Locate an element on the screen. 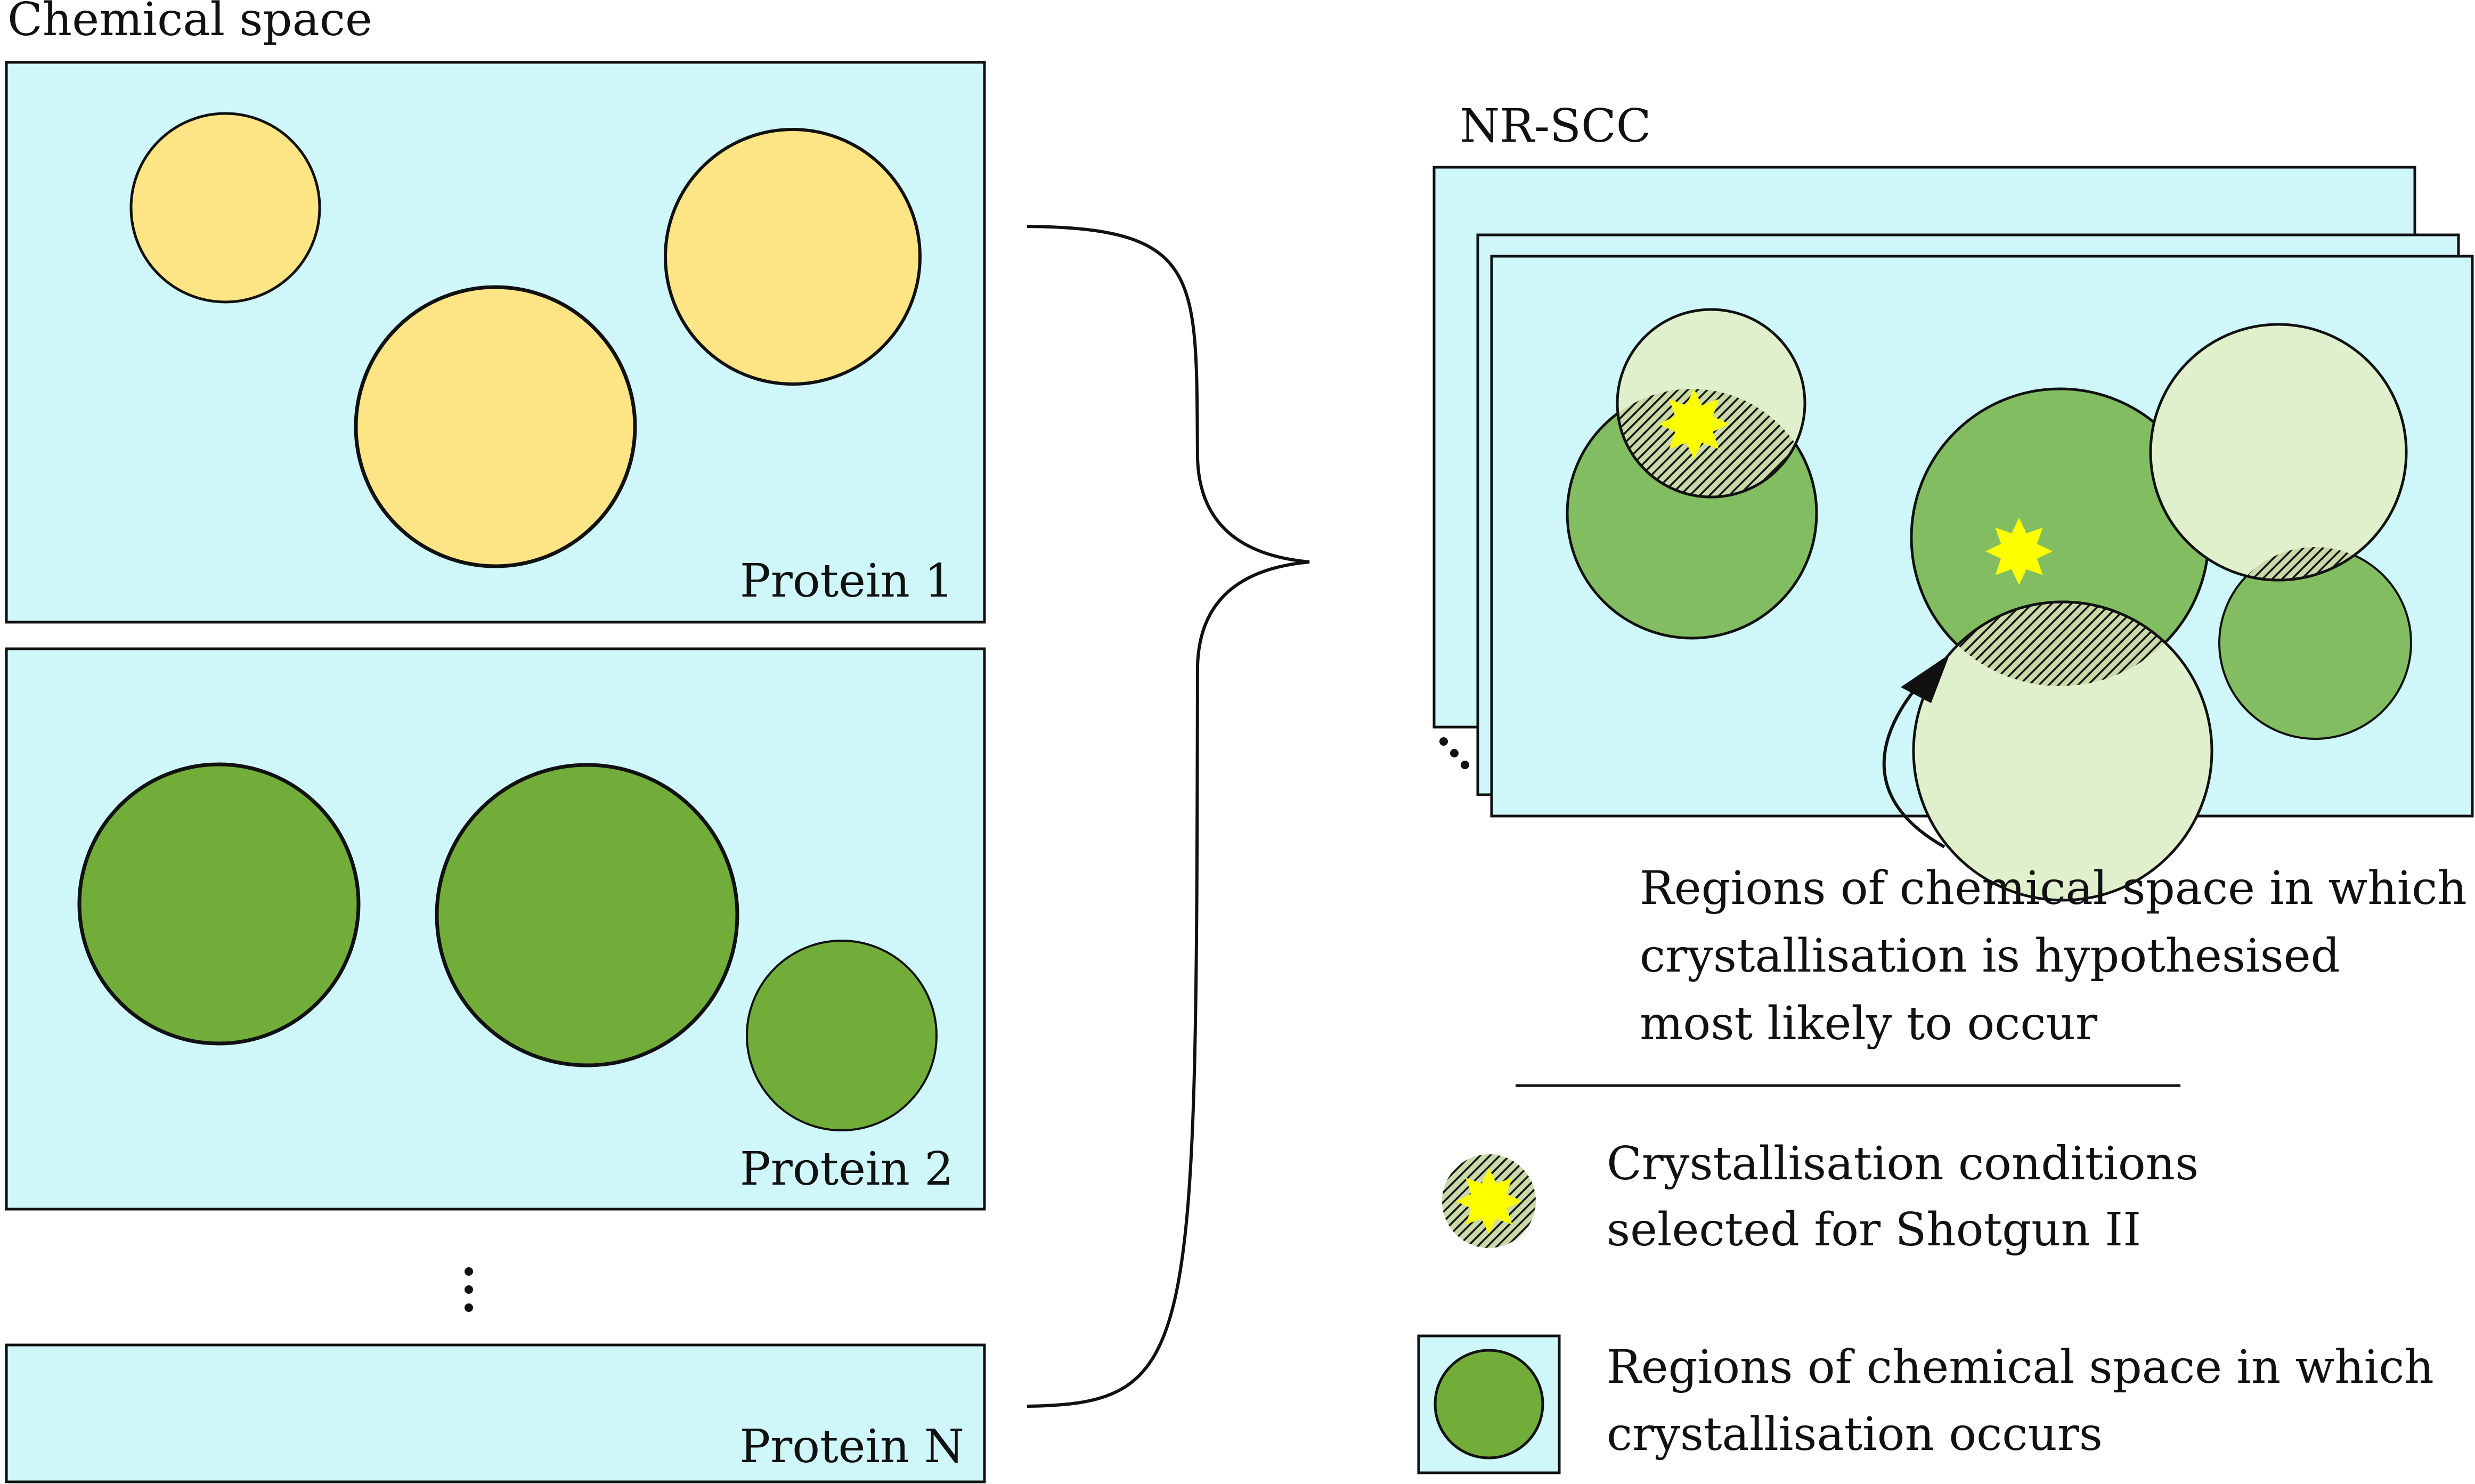 The width and height of the screenshot is (2475, 1484). protein-n-label: Protein N is located at coordinates (851, 1446).